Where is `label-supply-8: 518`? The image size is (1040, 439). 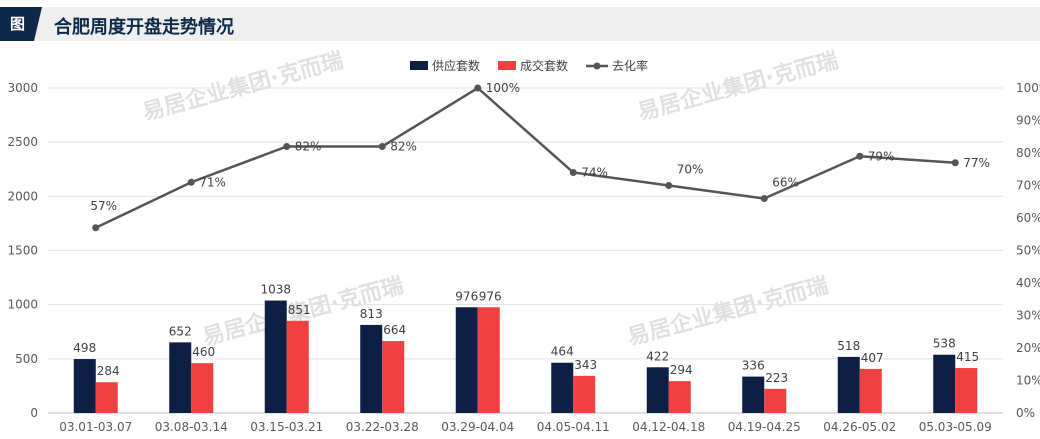
label-supply-8: 518 is located at coordinates (848, 346).